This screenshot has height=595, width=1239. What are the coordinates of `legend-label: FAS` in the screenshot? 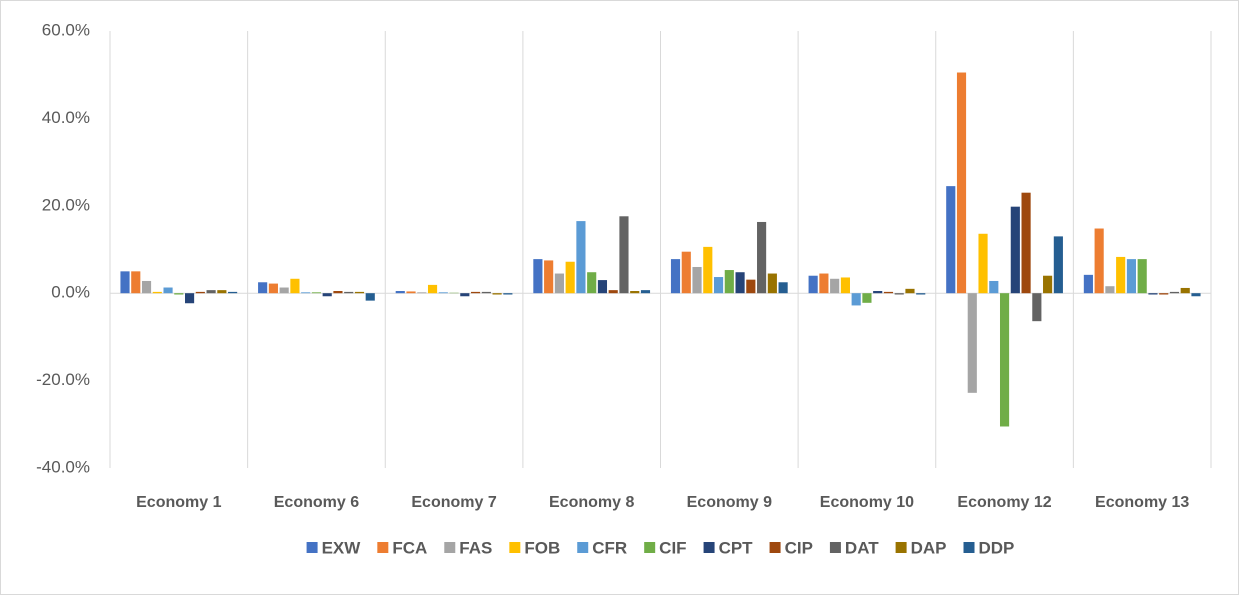 It's located at (475, 547).